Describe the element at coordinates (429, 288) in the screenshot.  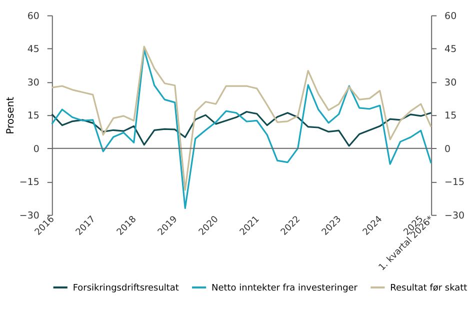
I see `legend-label: Resultat før skatt` at that location.